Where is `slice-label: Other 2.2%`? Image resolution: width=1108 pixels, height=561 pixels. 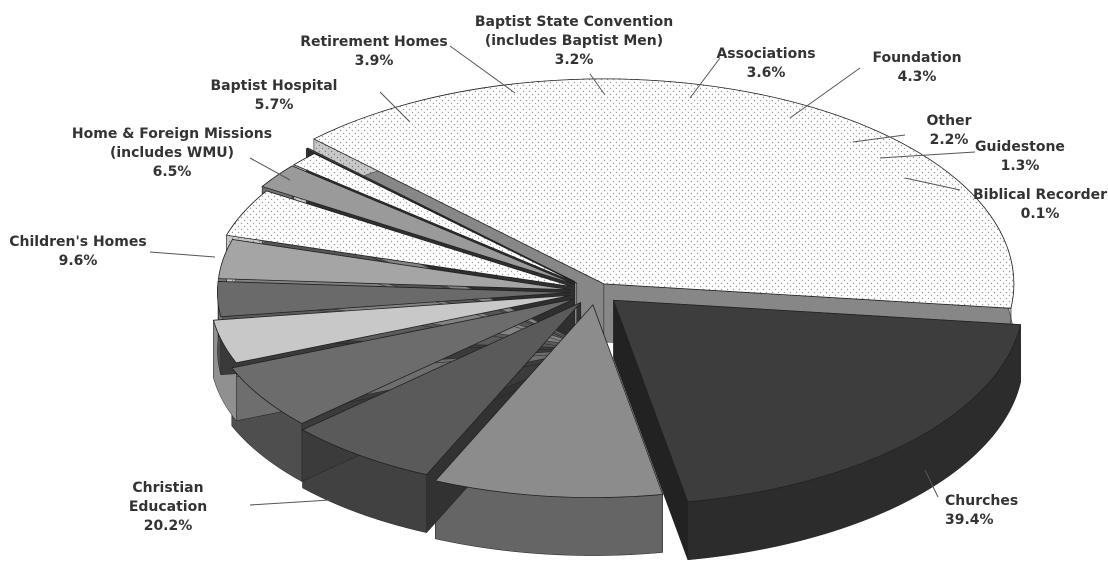 slice-label: Other 2.2% is located at coordinates (949, 130).